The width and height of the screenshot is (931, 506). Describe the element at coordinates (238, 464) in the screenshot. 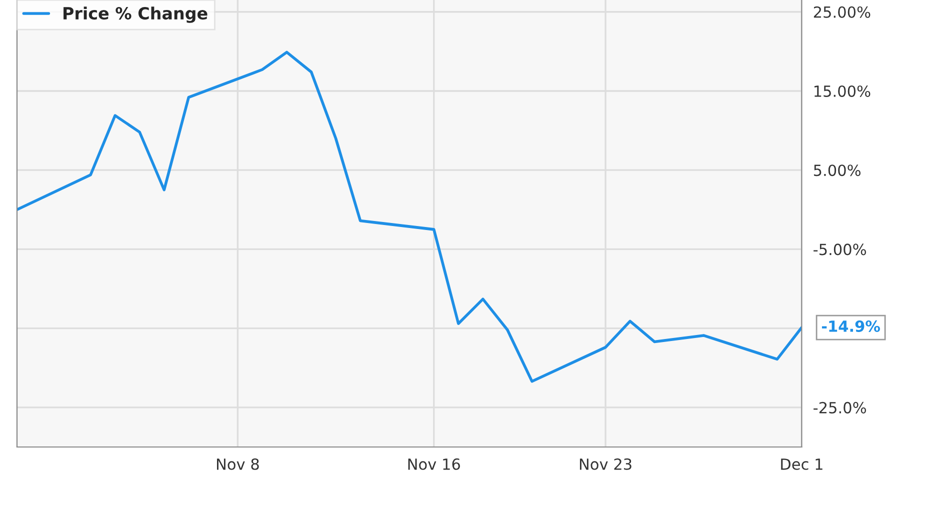

I see `x-tick-label: Nov 8` at that location.